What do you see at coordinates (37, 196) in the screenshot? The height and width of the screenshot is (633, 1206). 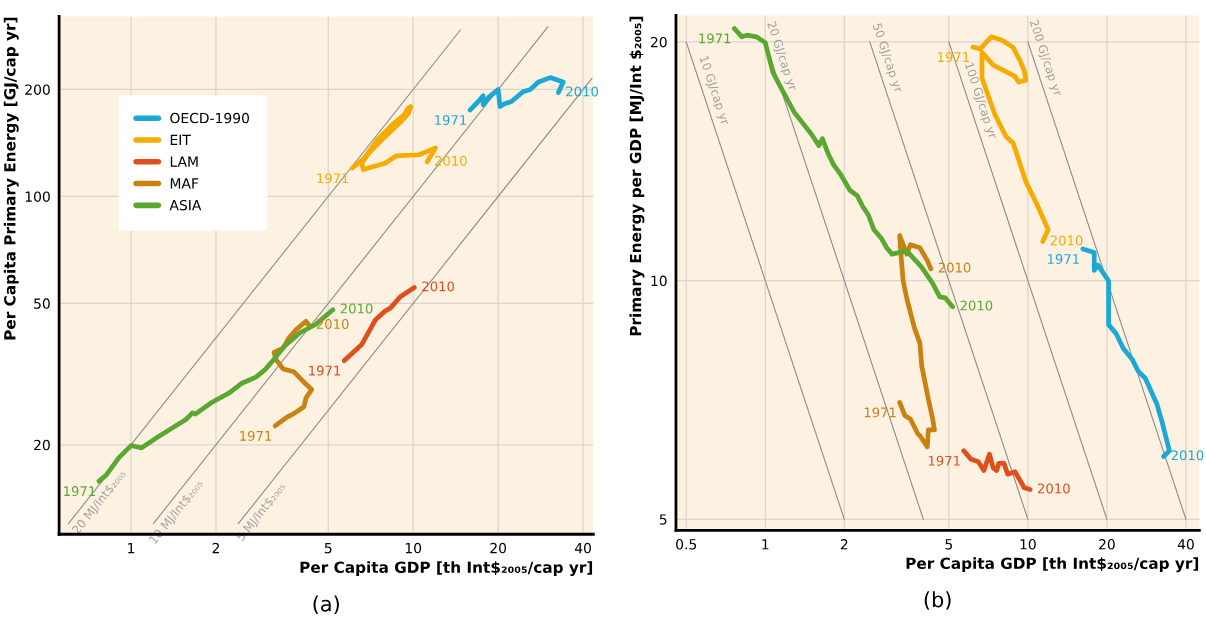 I see `y-tick-label: 100` at bounding box center [37, 196].